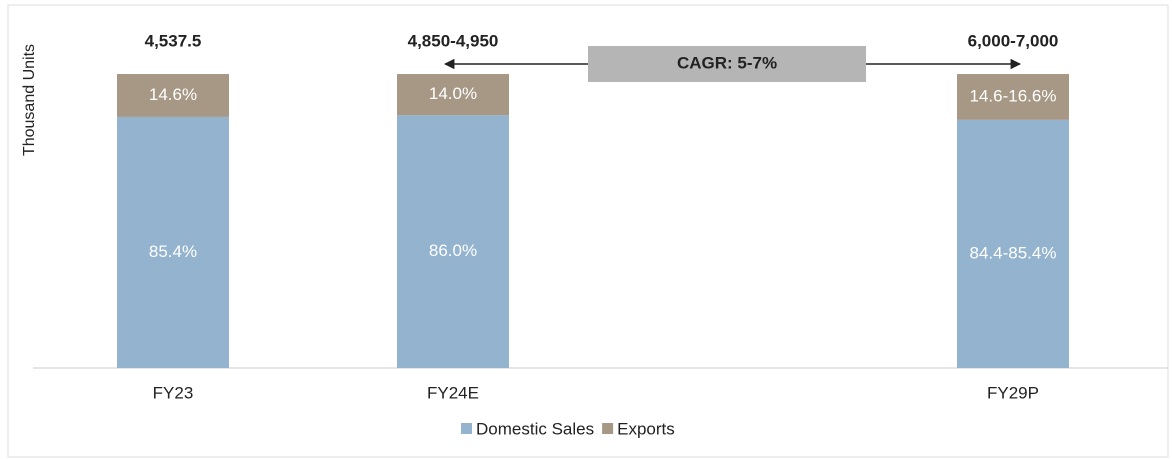 The width and height of the screenshot is (1172, 459). Describe the element at coordinates (29, 100) in the screenshot. I see `y-axis-label: Thousand Units` at that location.